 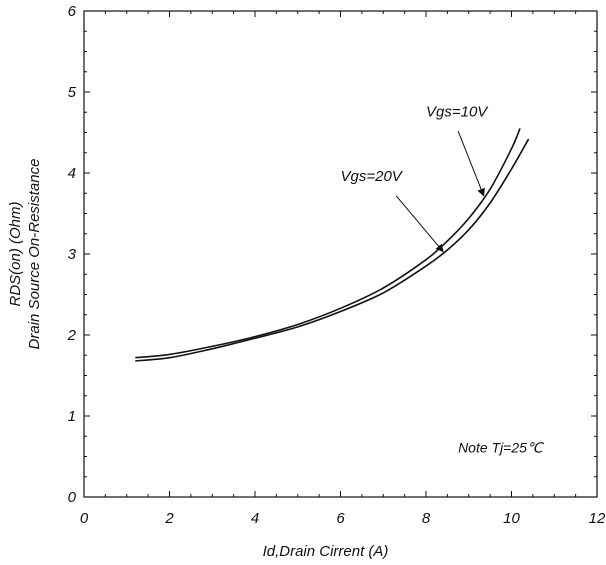 I want to click on y-tick-label: 3, so click(x=72, y=254).